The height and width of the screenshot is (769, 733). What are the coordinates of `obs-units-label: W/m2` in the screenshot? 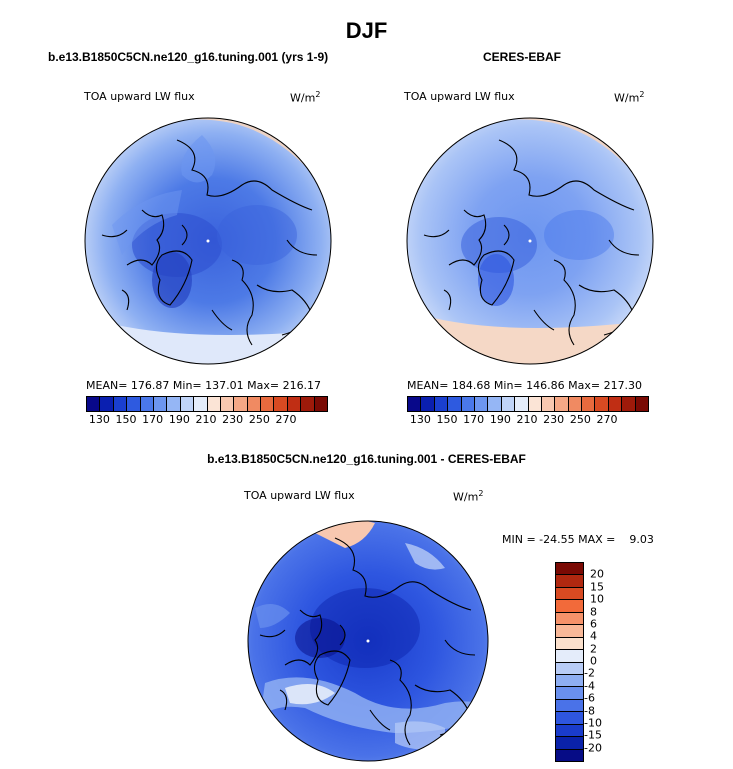 It's located at (629, 97).